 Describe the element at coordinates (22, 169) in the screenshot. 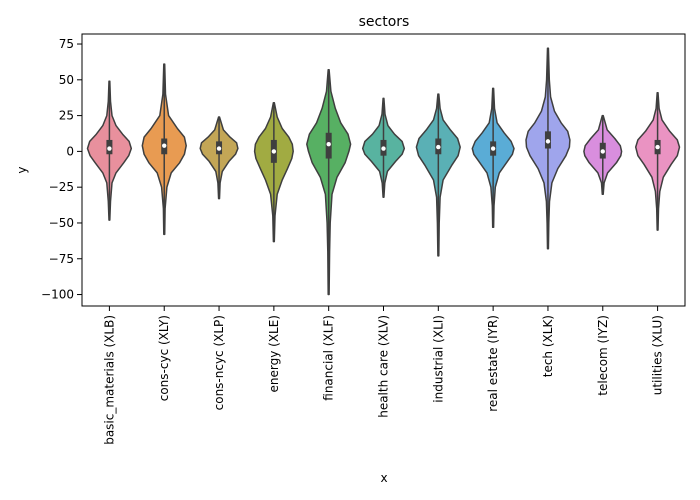

I see `y-axis-label: y` at that location.